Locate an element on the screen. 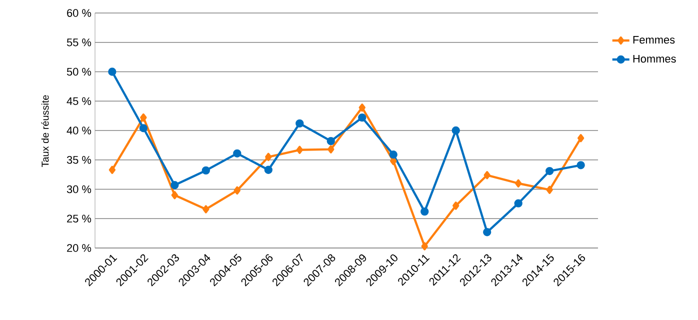  y-tick-label: 55 % is located at coordinates (79, 42).